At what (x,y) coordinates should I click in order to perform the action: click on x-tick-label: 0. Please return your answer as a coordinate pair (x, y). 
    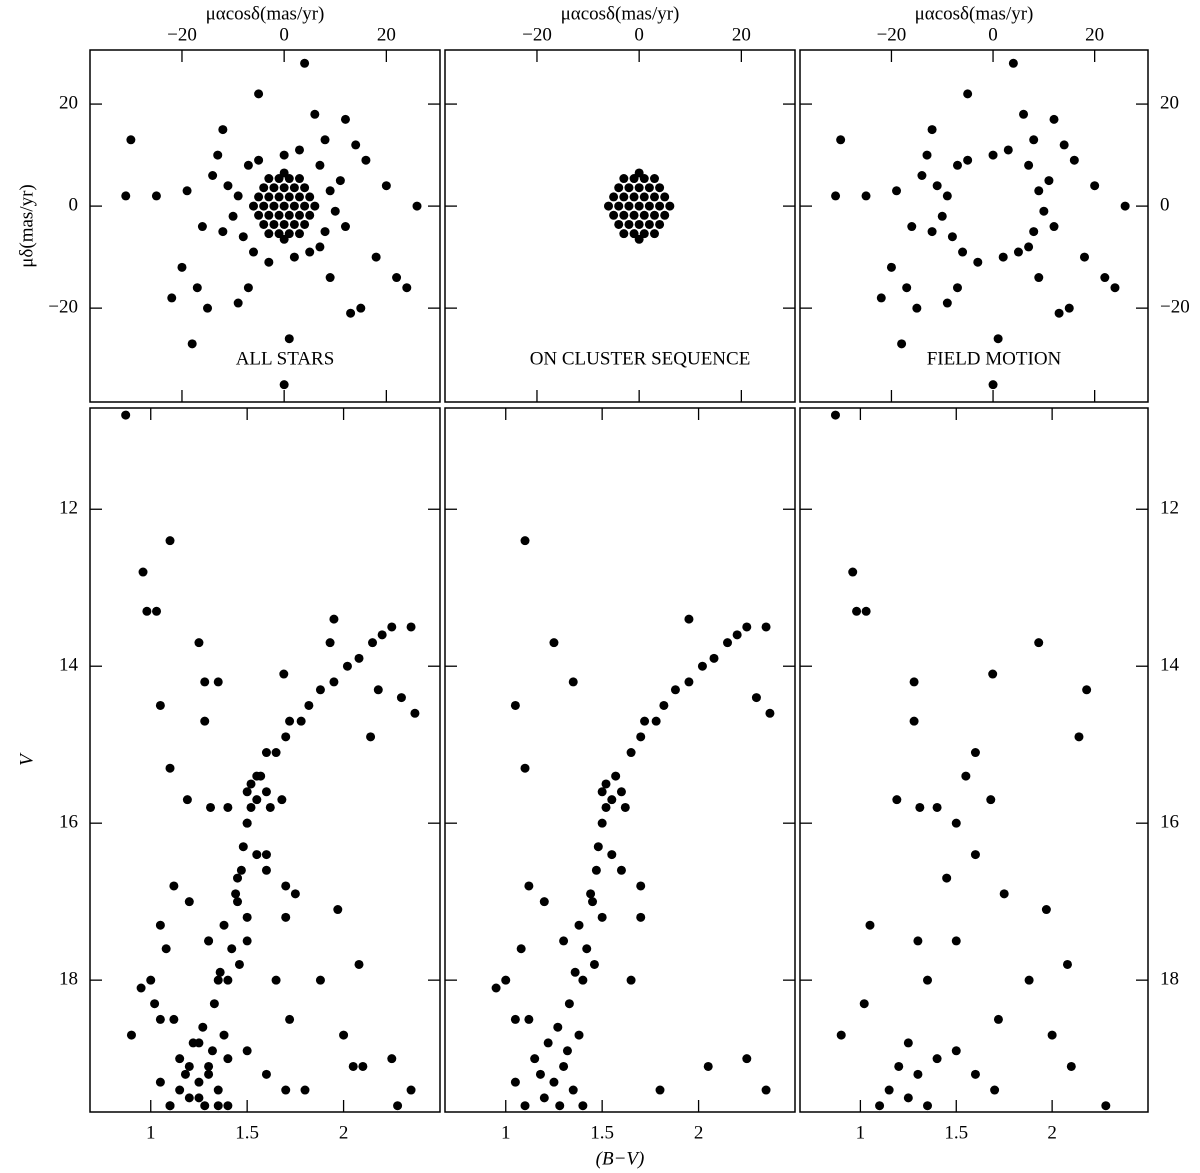
    Looking at the image, I should click on (284, 34).